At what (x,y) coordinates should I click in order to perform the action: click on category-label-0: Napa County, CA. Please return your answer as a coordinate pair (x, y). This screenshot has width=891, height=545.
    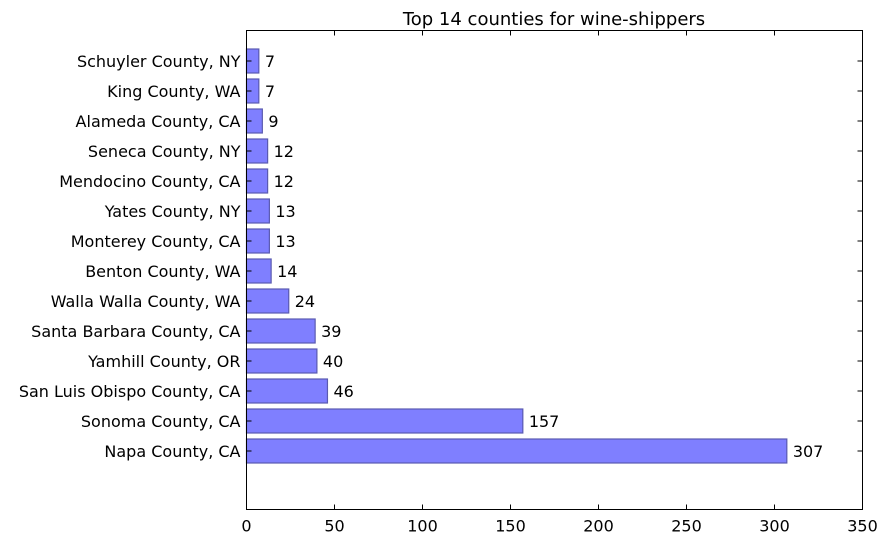
    Looking at the image, I should click on (172, 451).